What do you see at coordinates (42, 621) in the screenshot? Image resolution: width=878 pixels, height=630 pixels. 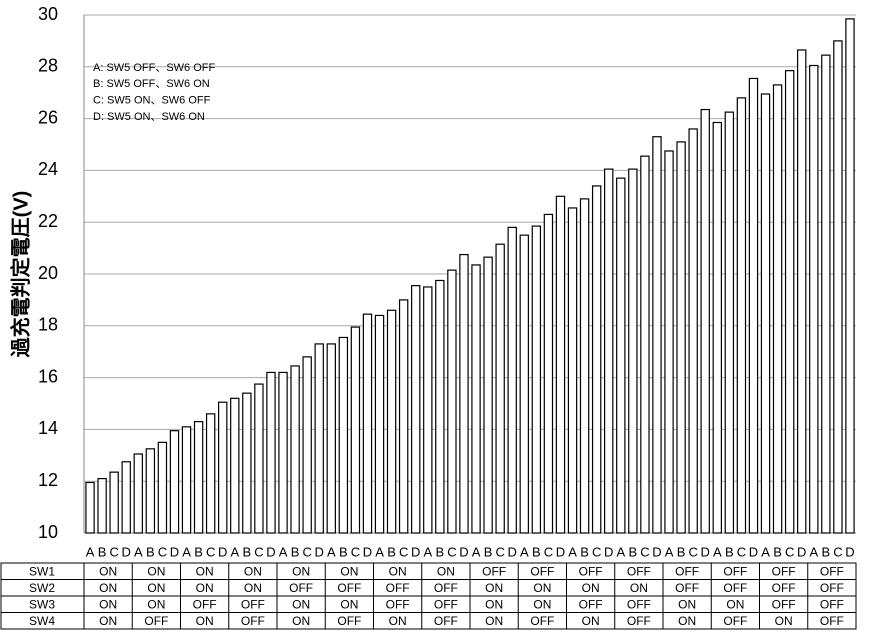 I see `row-label: SW4` at bounding box center [42, 621].